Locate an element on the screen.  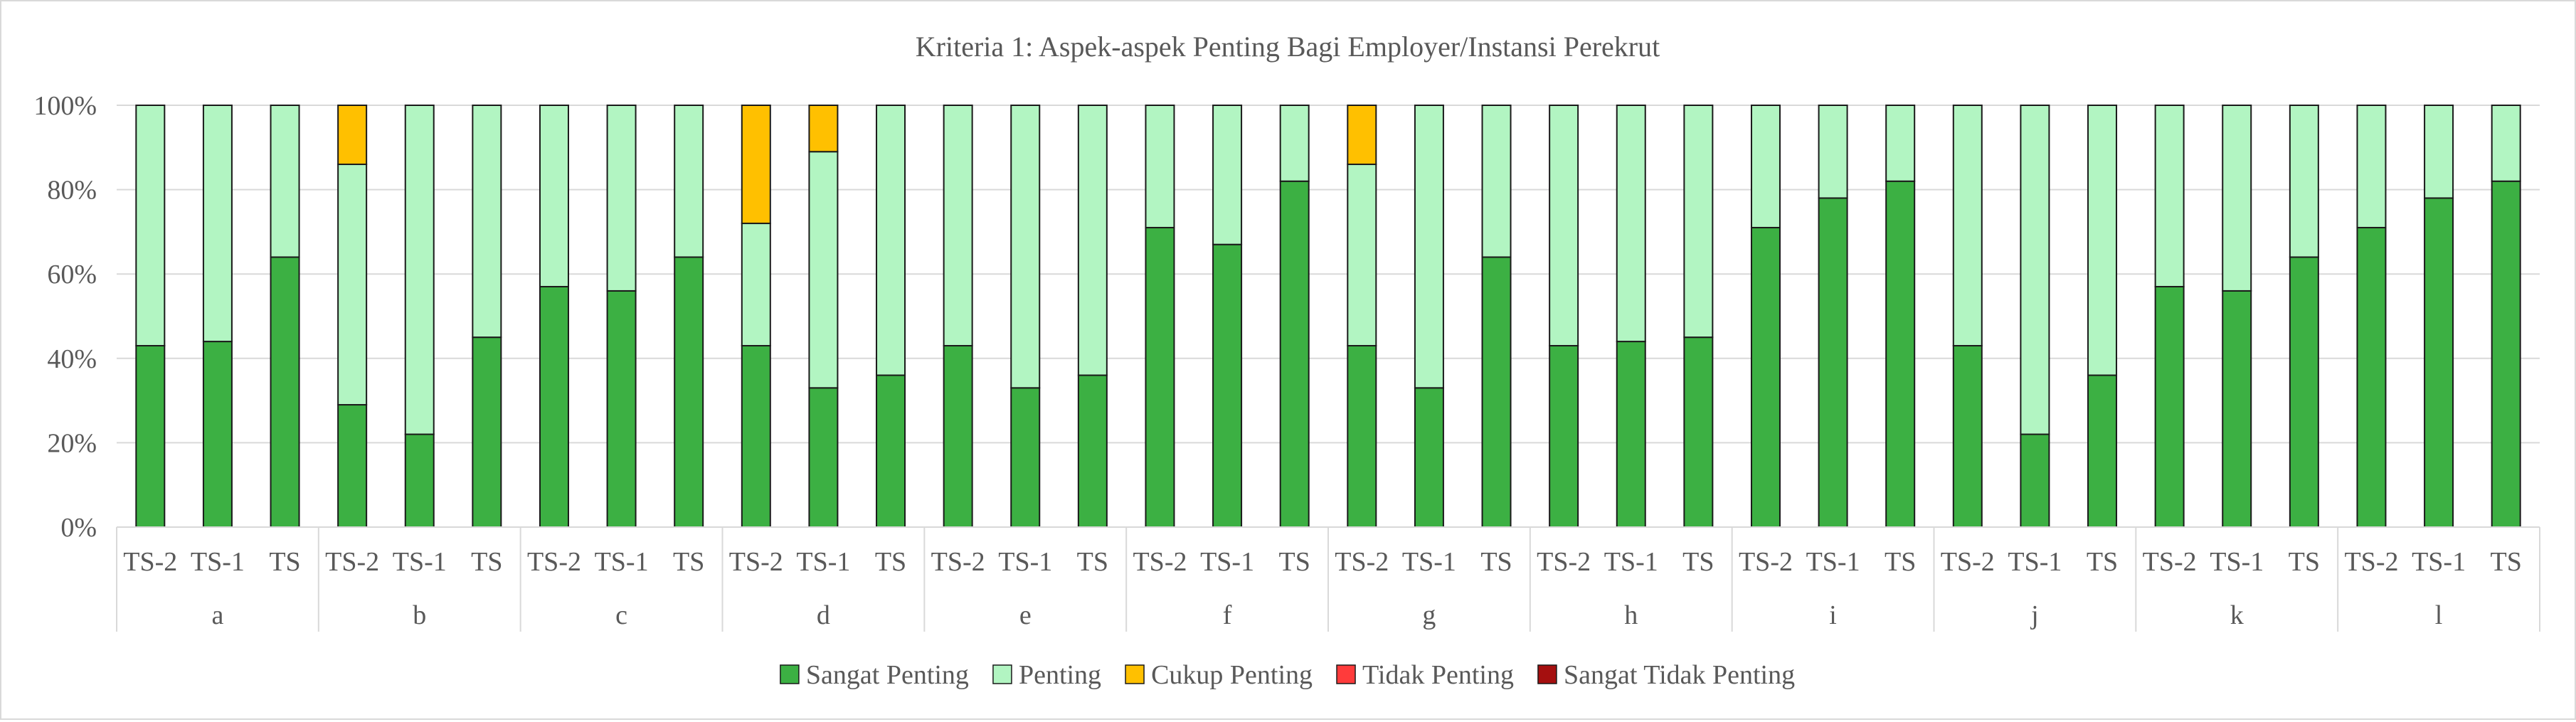
legend-label: Penting is located at coordinates (1060, 675).